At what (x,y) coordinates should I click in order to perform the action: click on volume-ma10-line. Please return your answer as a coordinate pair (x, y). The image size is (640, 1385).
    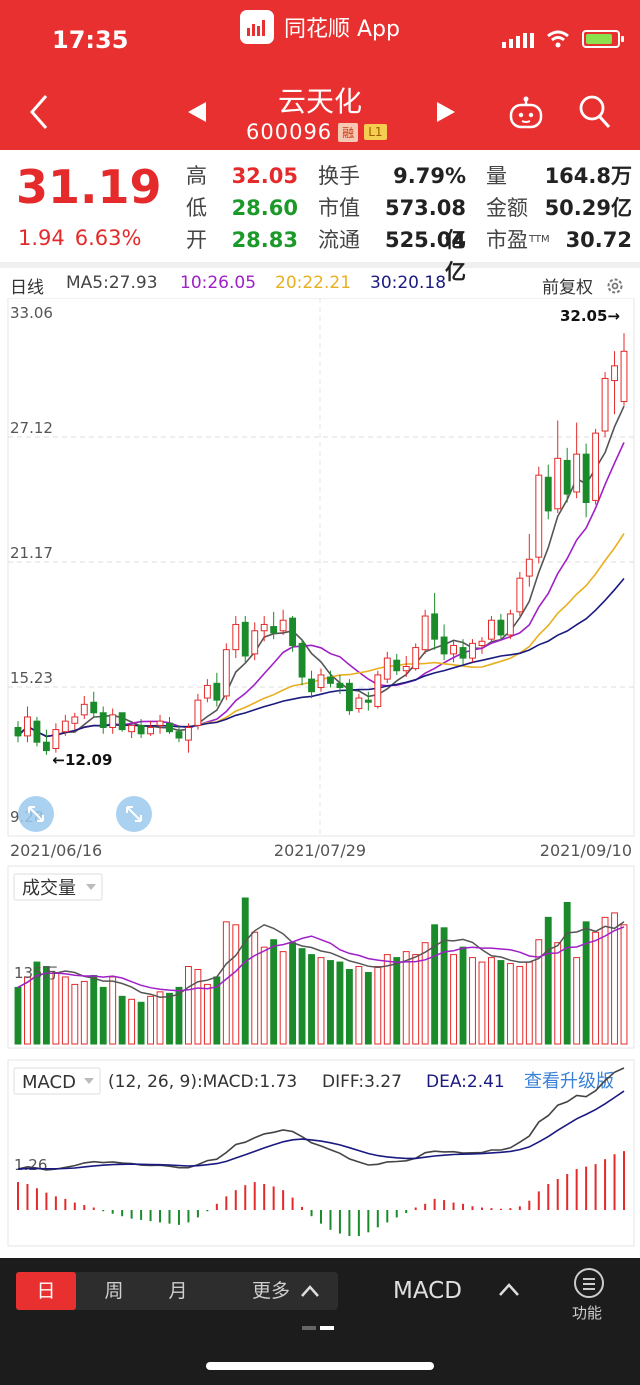
    Looking at the image, I should click on (321, 959).